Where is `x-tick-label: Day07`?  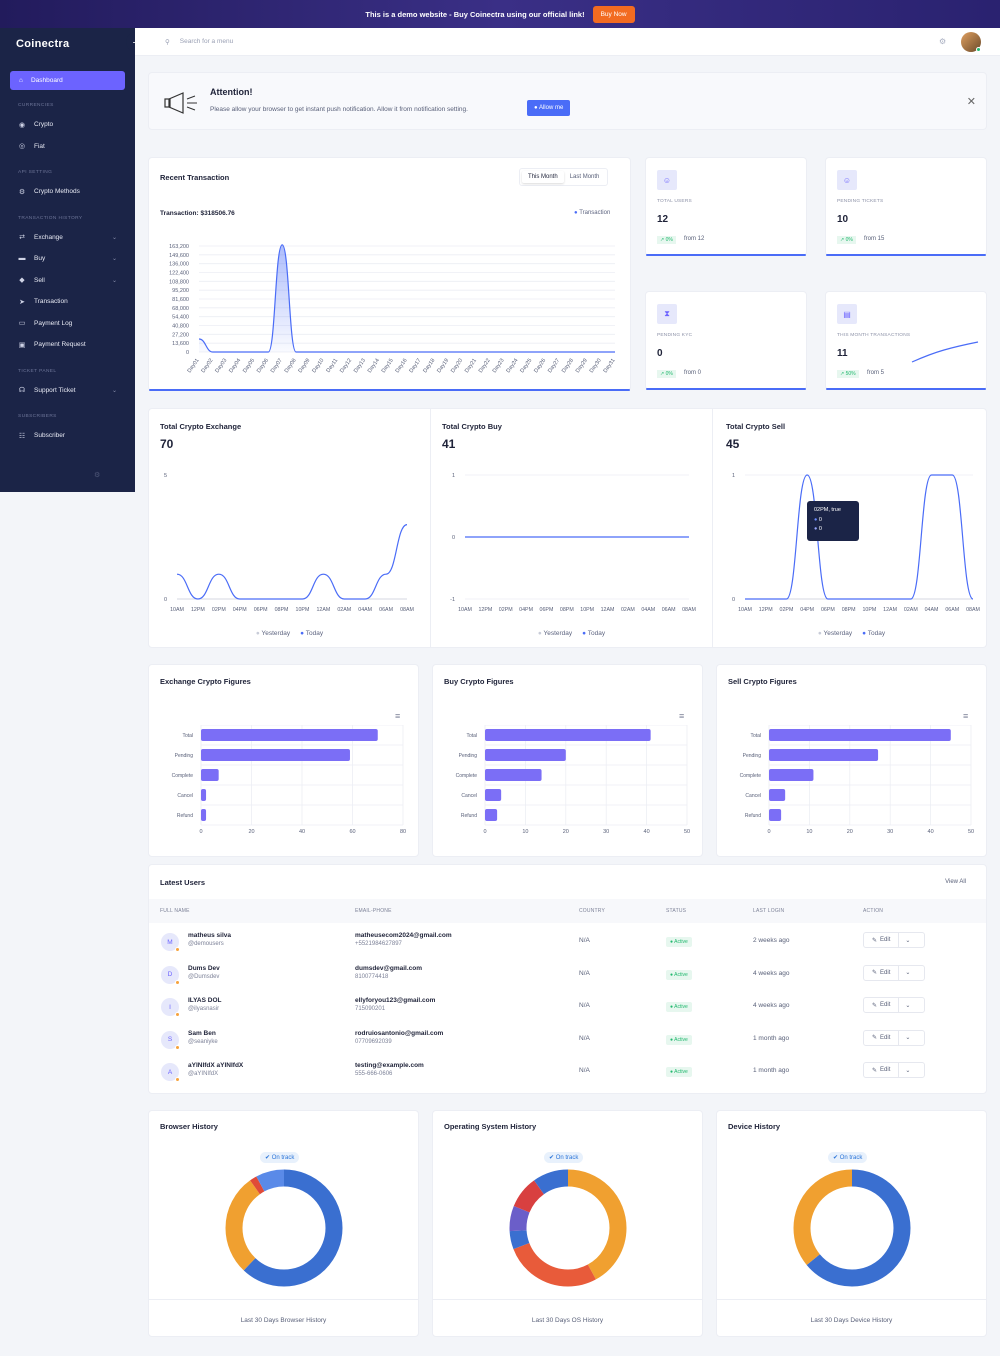
x-tick-label: Day07 is located at coordinates (277, 366).